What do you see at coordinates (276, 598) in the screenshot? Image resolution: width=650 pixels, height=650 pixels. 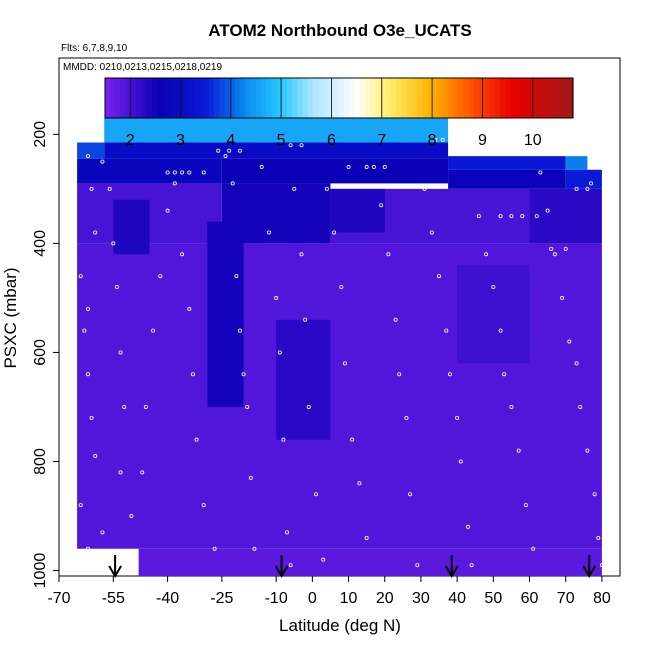 I see `x-tick-label: -10` at bounding box center [276, 598].